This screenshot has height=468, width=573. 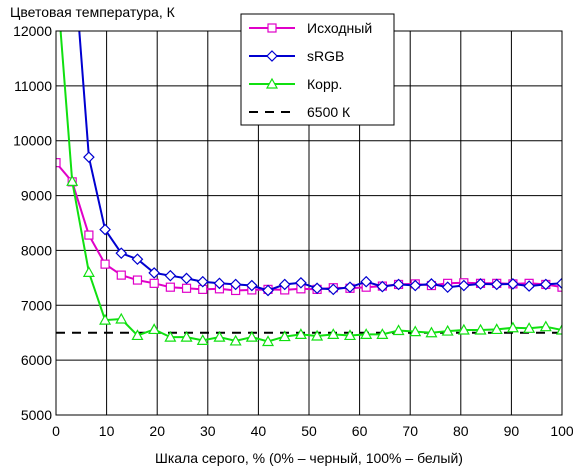 What do you see at coordinates (329, 112) in the screenshot?
I see `legend-label: 6500 К` at bounding box center [329, 112].